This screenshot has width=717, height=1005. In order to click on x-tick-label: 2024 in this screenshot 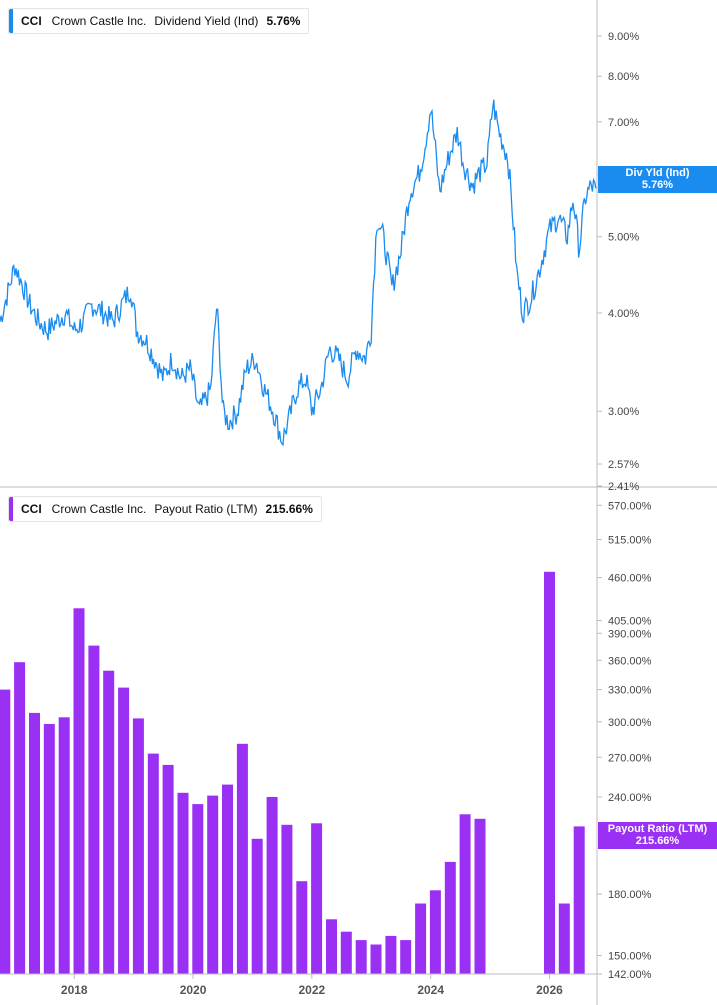, I will do `click(430, 990)`.